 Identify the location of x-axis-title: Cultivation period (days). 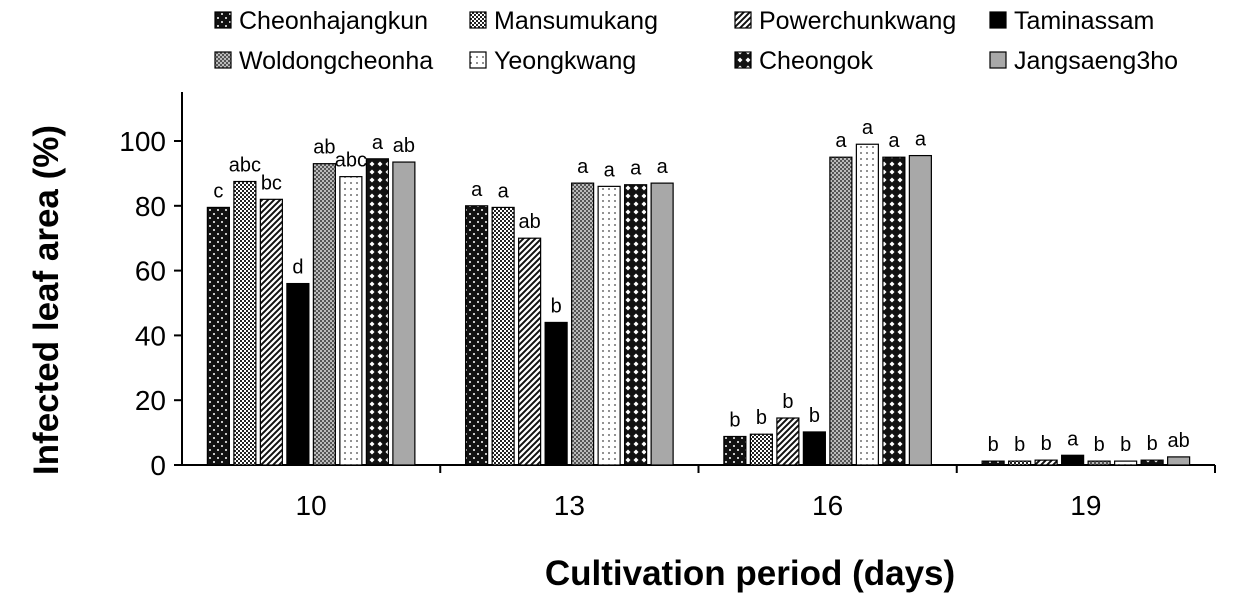
(750, 573).